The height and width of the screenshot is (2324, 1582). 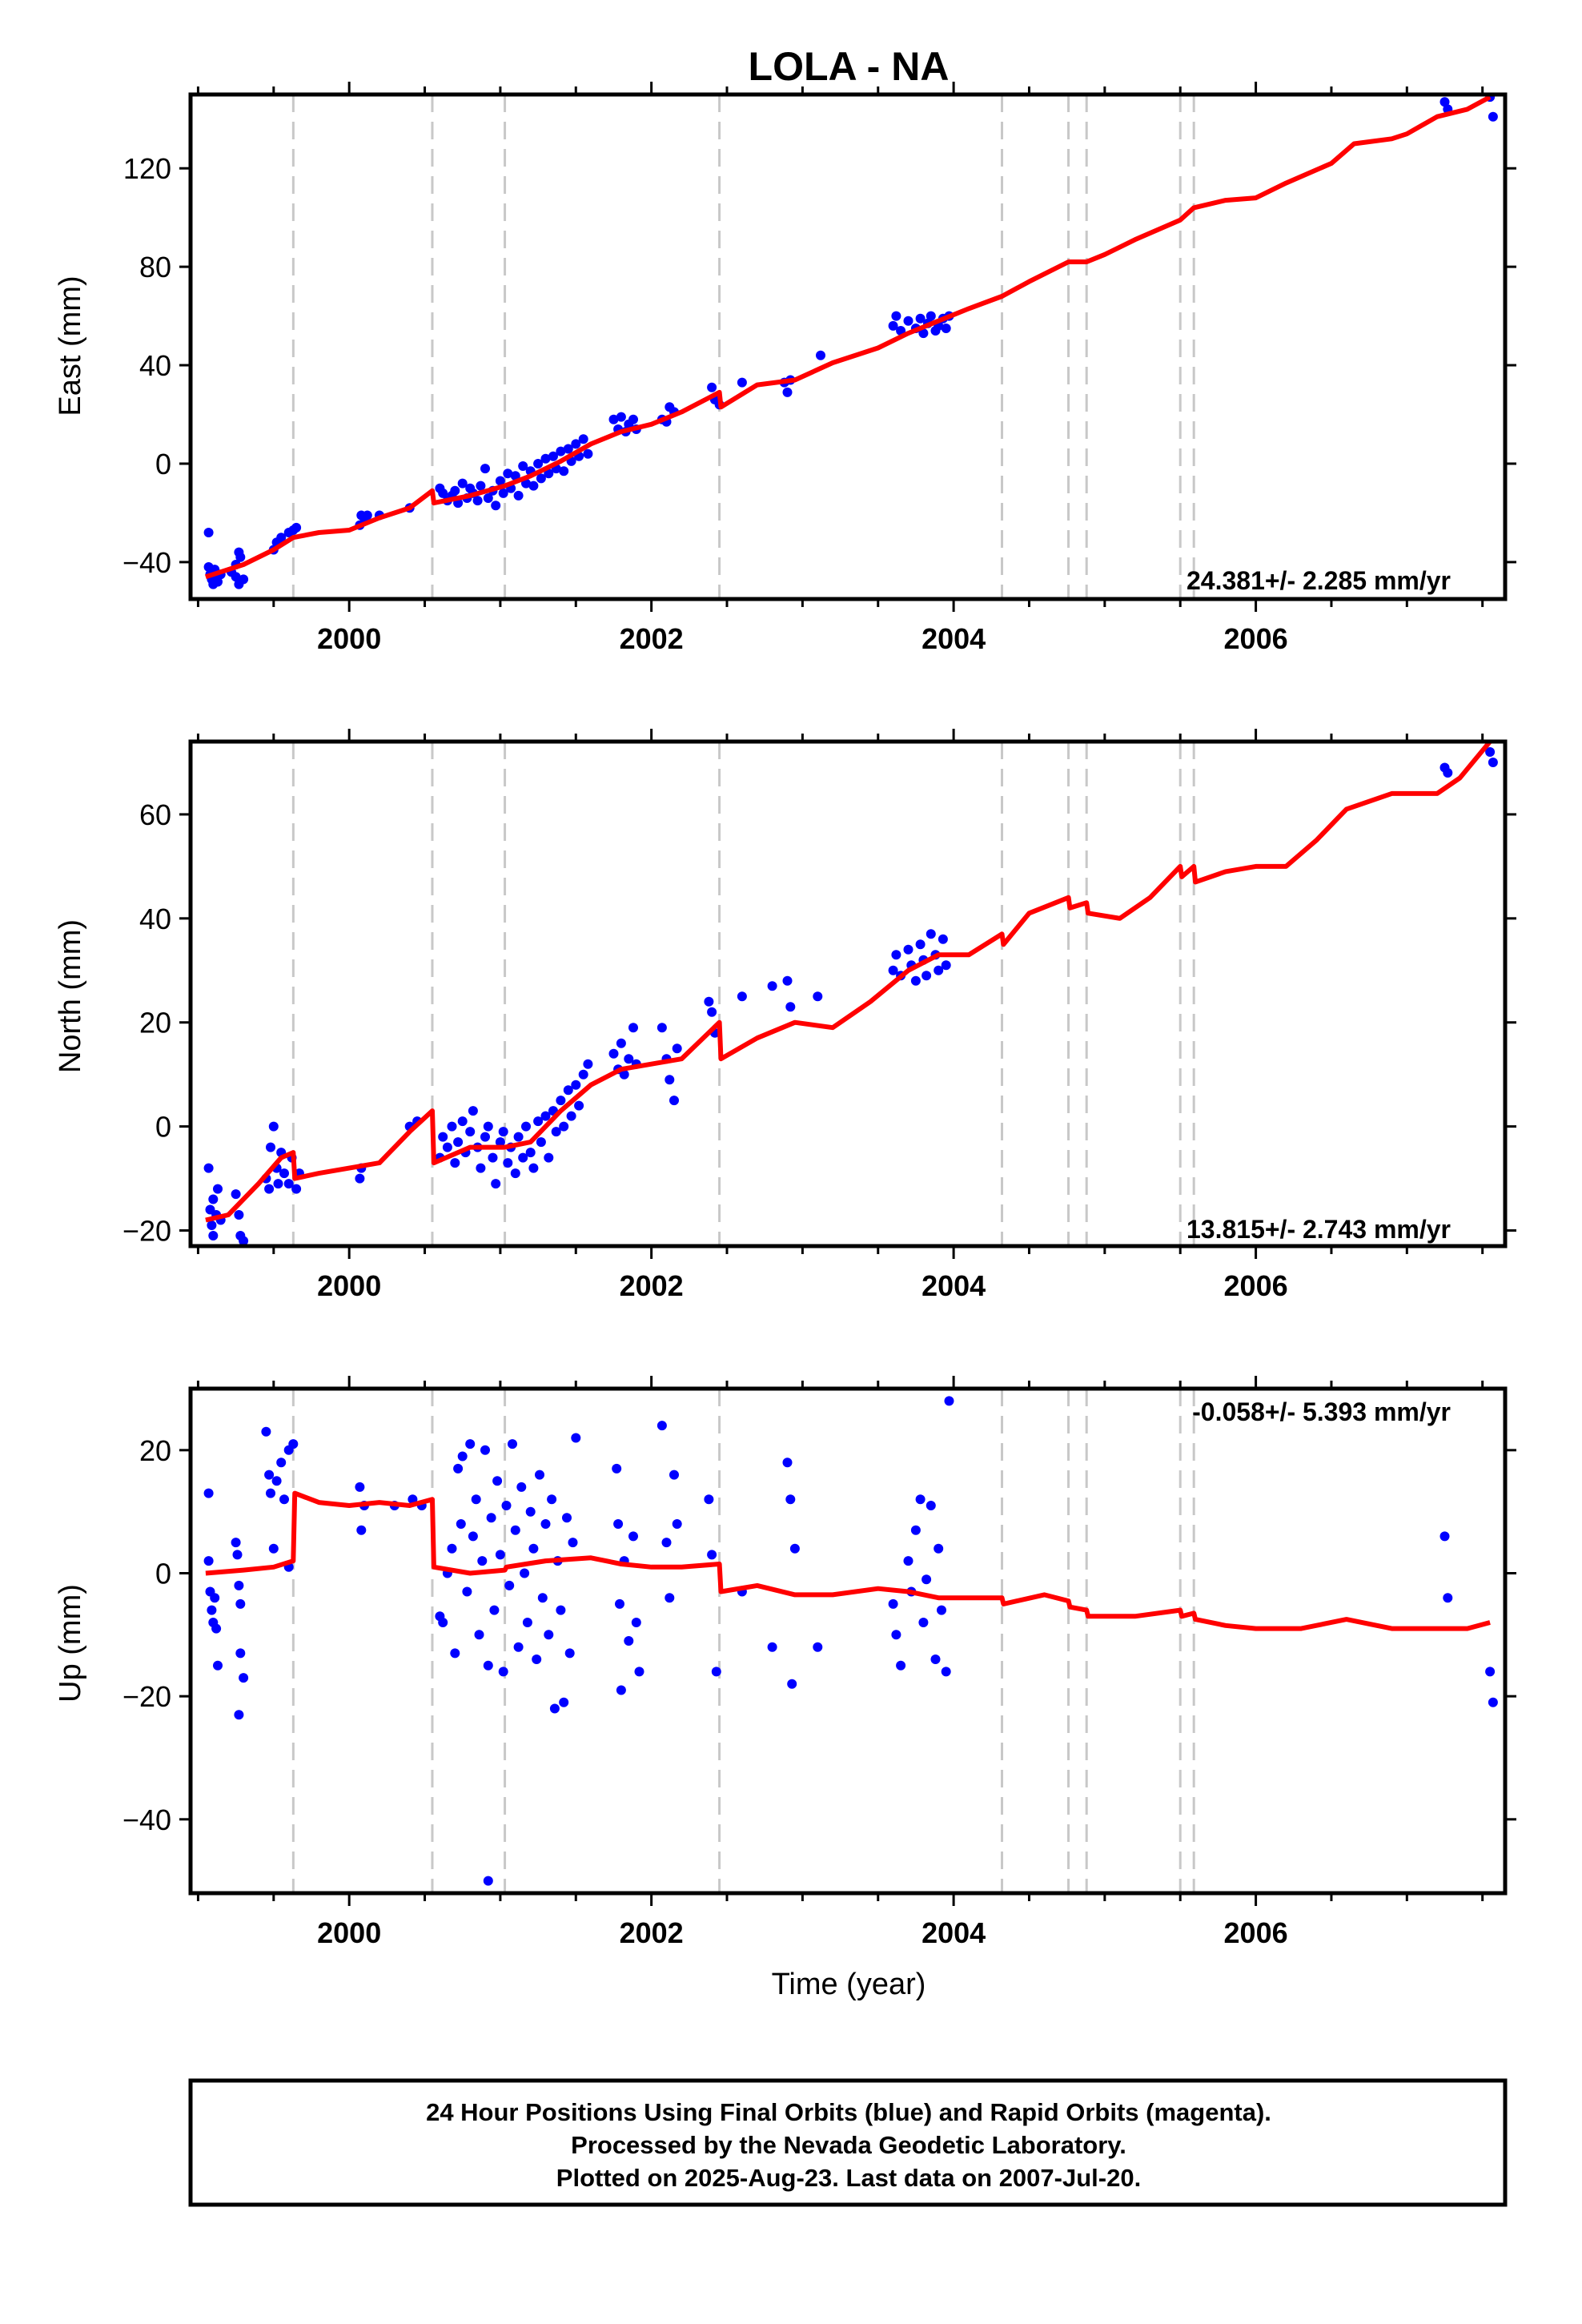 What do you see at coordinates (1256, 638) in the screenshot?
I see `east-x-tick-label: 2006` at bounding box center [1256, 638].